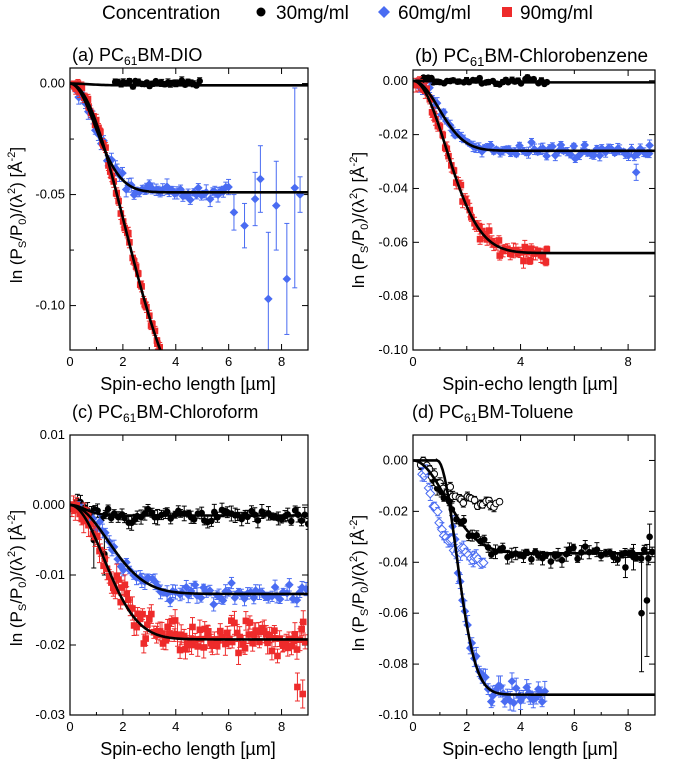 This screenshot has width=685, height=762. I want to click on y-tick-label: -0.06, so click(393, 241).